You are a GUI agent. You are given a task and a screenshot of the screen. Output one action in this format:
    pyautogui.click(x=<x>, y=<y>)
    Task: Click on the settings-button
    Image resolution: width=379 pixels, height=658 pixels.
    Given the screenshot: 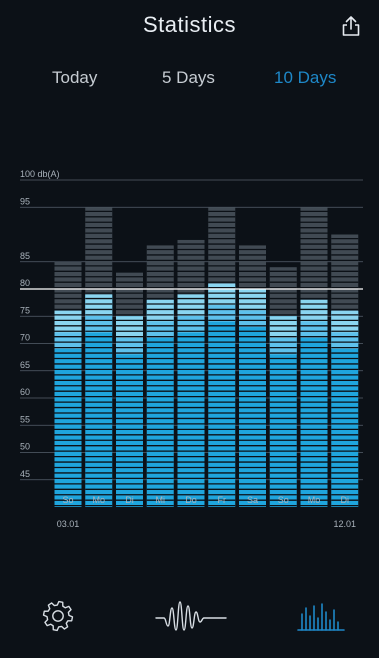 What is the action you would take?
    pyautogui.click(x=58, y=616)
    